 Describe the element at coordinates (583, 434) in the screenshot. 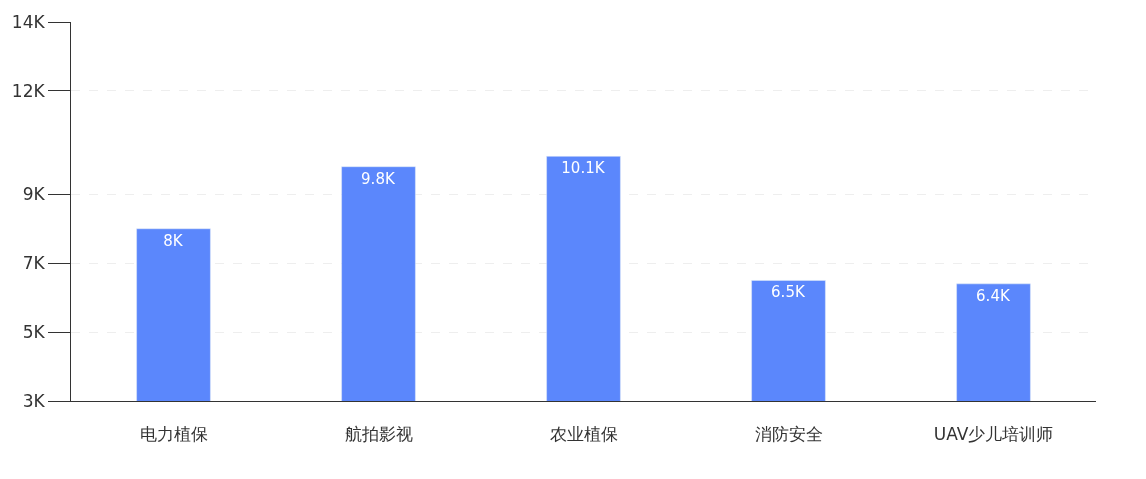

I see `x-tick-label: 农业植保` at that location.